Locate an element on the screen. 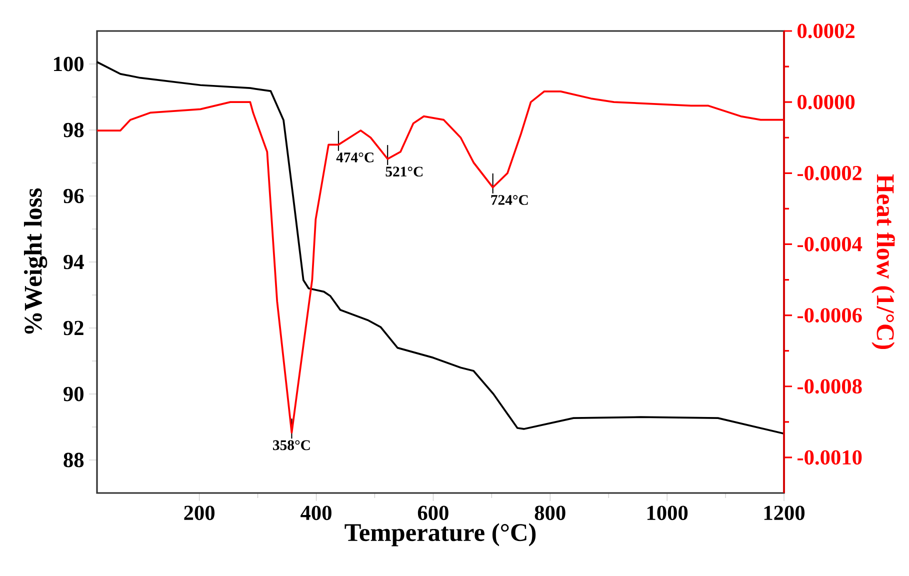 The width and height of the screenshot is (909, 576). y-tick-label: 94 is located at coordinates (74, 262).